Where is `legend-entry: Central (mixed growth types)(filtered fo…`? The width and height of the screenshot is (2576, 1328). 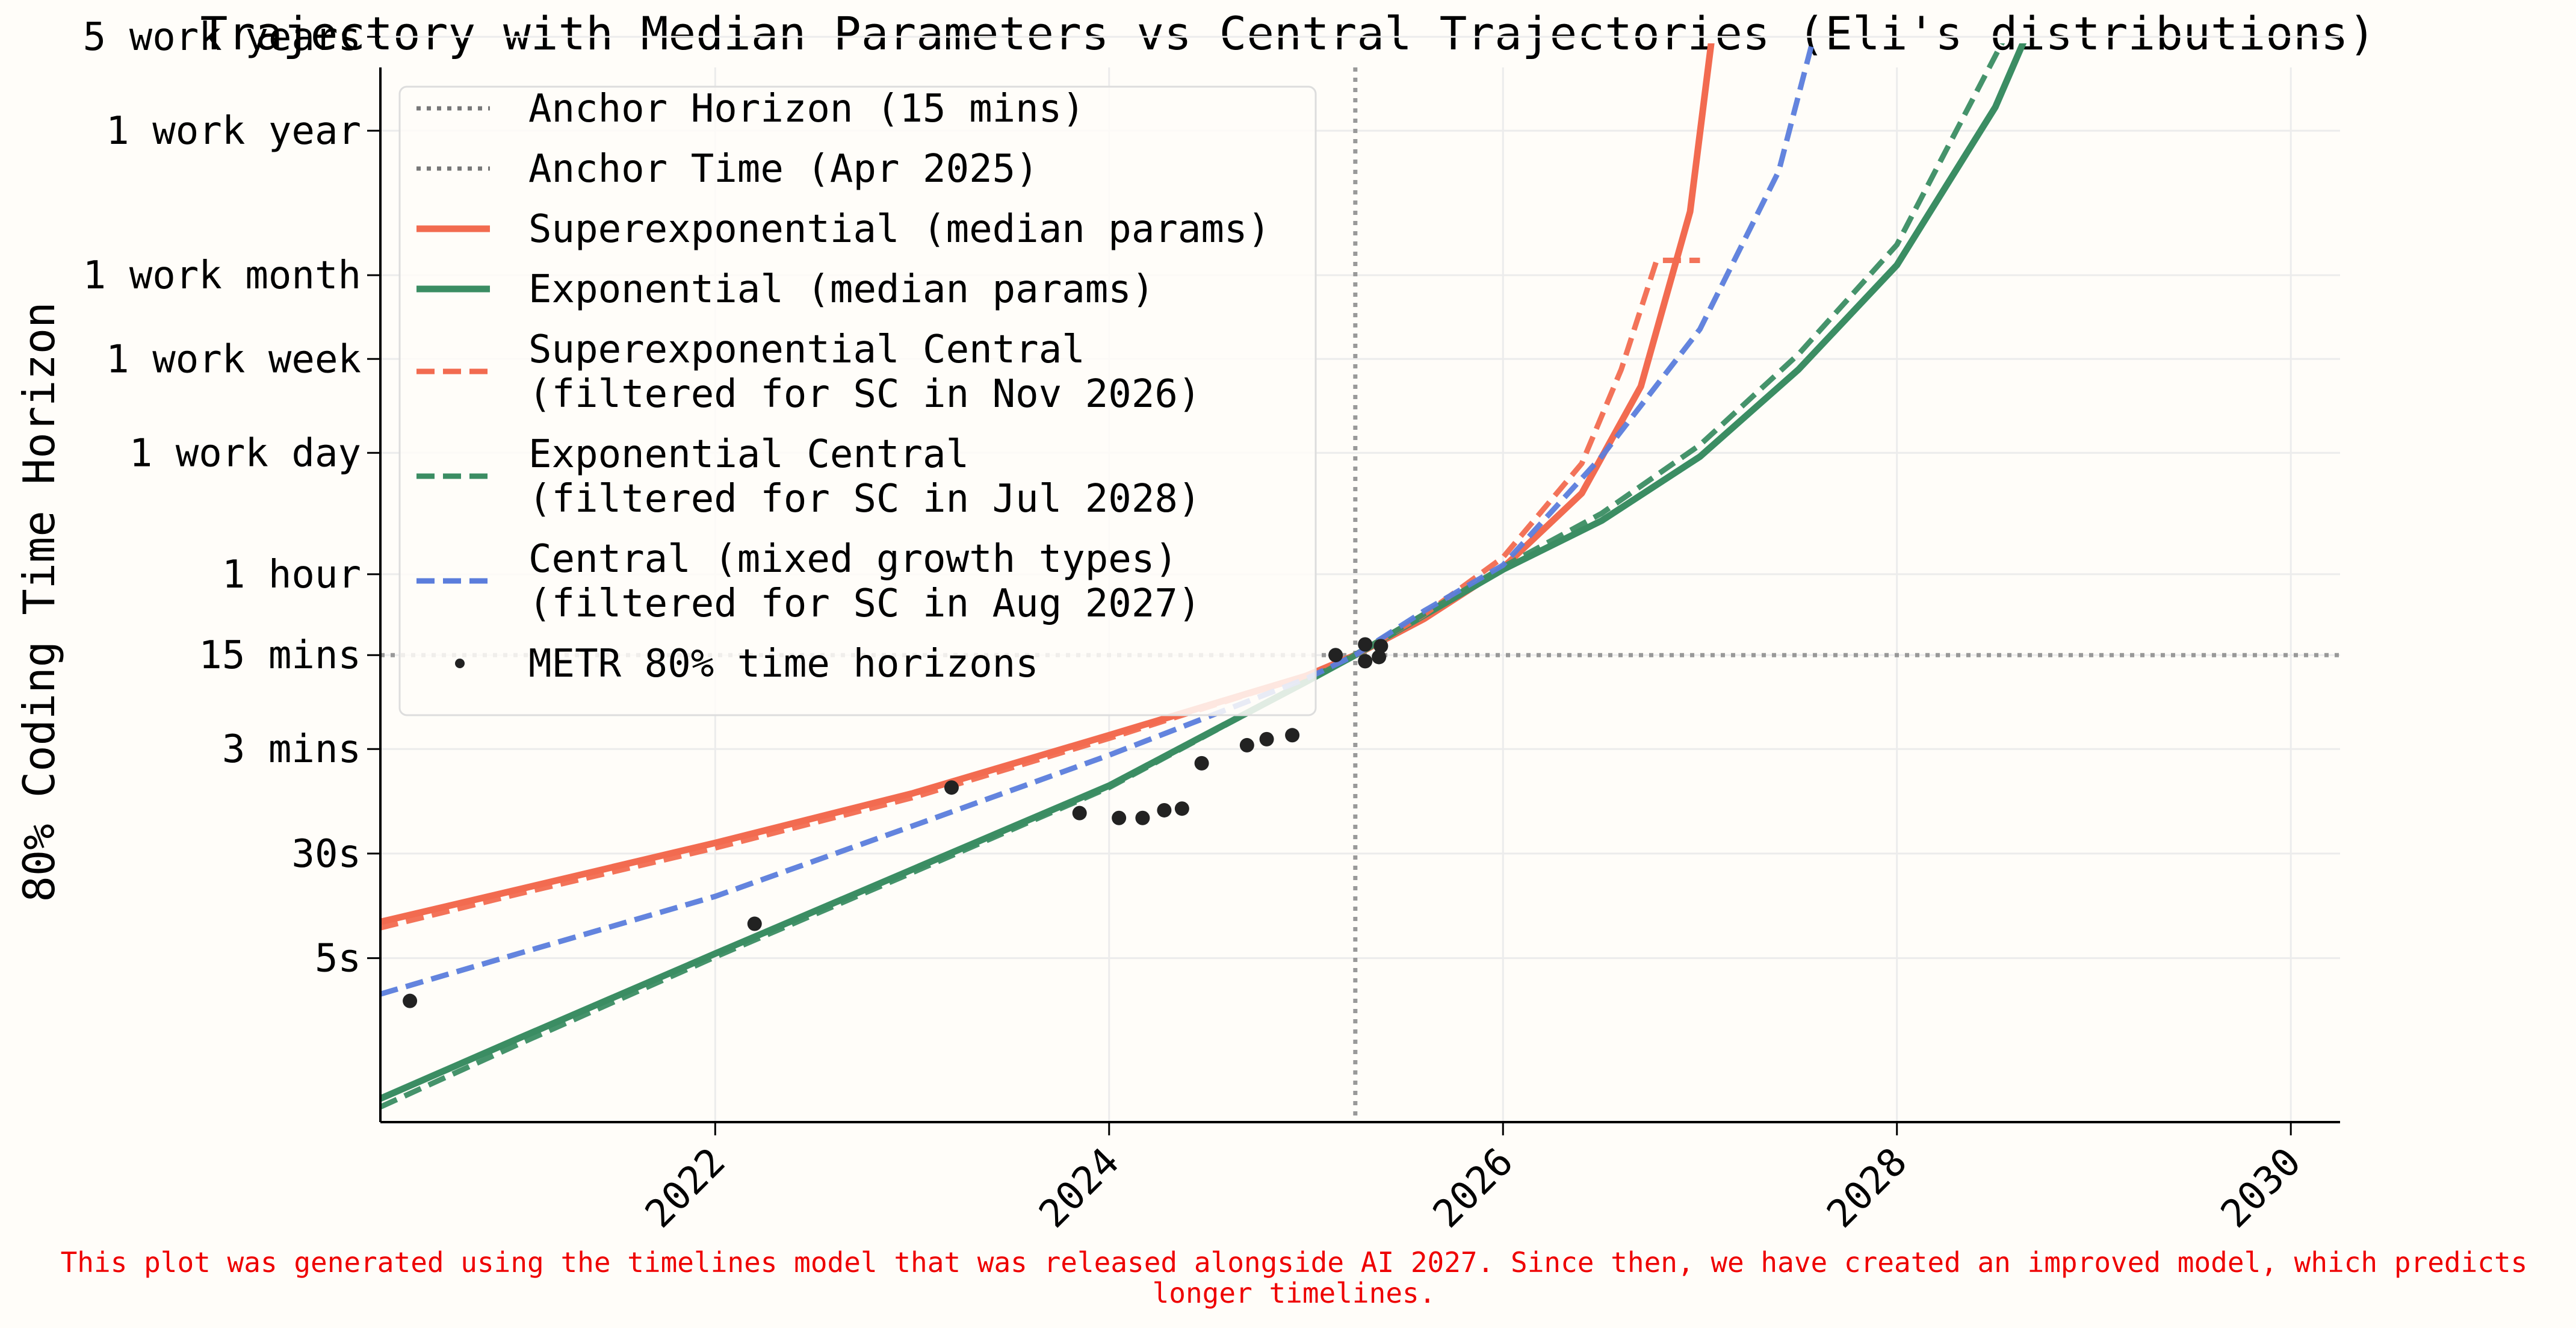
legend-entry: Central (mixed growth types)(filtered fo… is located at coordinates (809, 581).